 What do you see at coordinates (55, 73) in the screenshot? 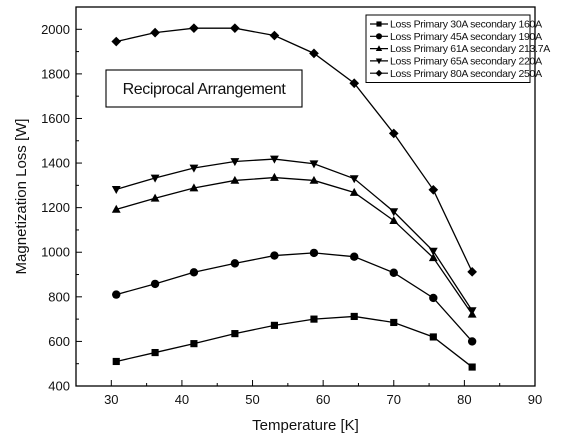
I see `y-tick-label-7: 1800` at bounding box center [55, 73].